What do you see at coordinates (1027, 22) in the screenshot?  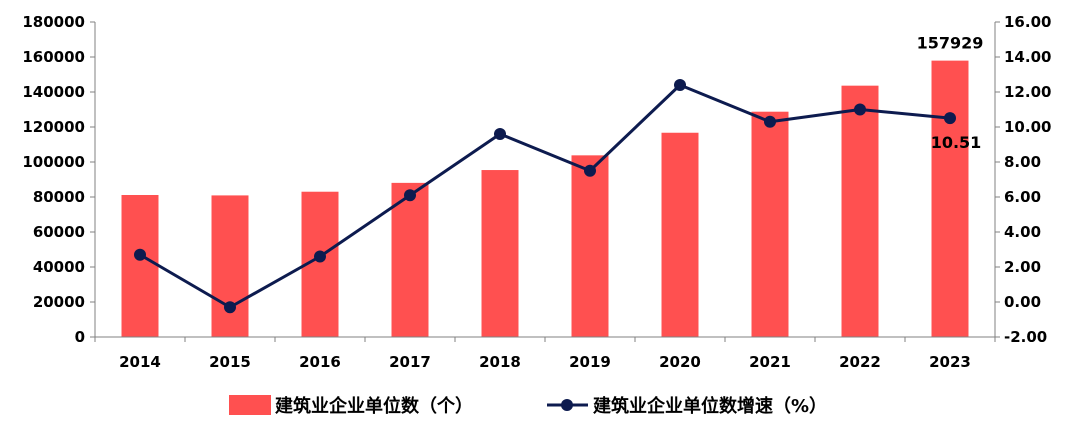 I see `right-tick-label: 16.00` at bounding box center [1027, 22].